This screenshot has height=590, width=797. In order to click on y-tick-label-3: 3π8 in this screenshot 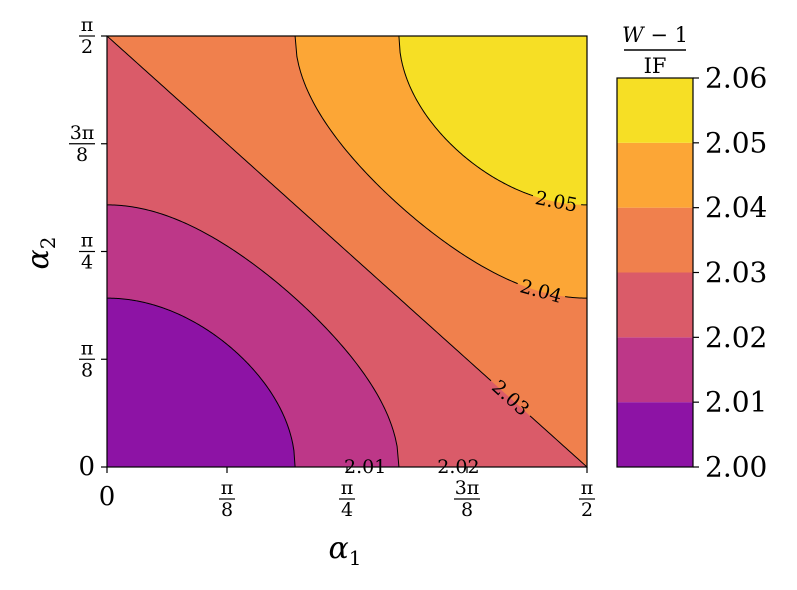, I will do `click(82, 144)`.